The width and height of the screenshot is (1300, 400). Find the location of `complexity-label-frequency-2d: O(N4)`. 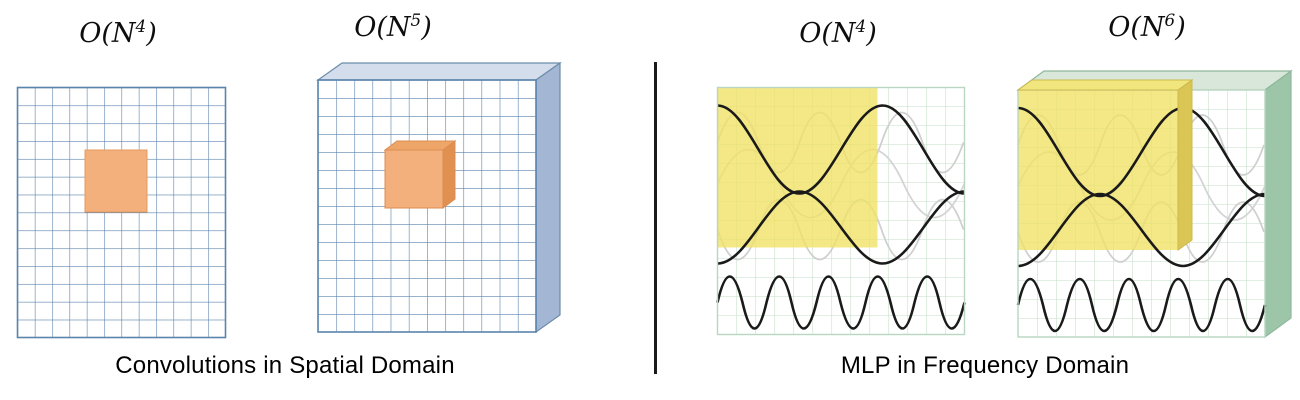

complexity-label-frequency-2d: O(N4) is located at coordinates (838, 32).